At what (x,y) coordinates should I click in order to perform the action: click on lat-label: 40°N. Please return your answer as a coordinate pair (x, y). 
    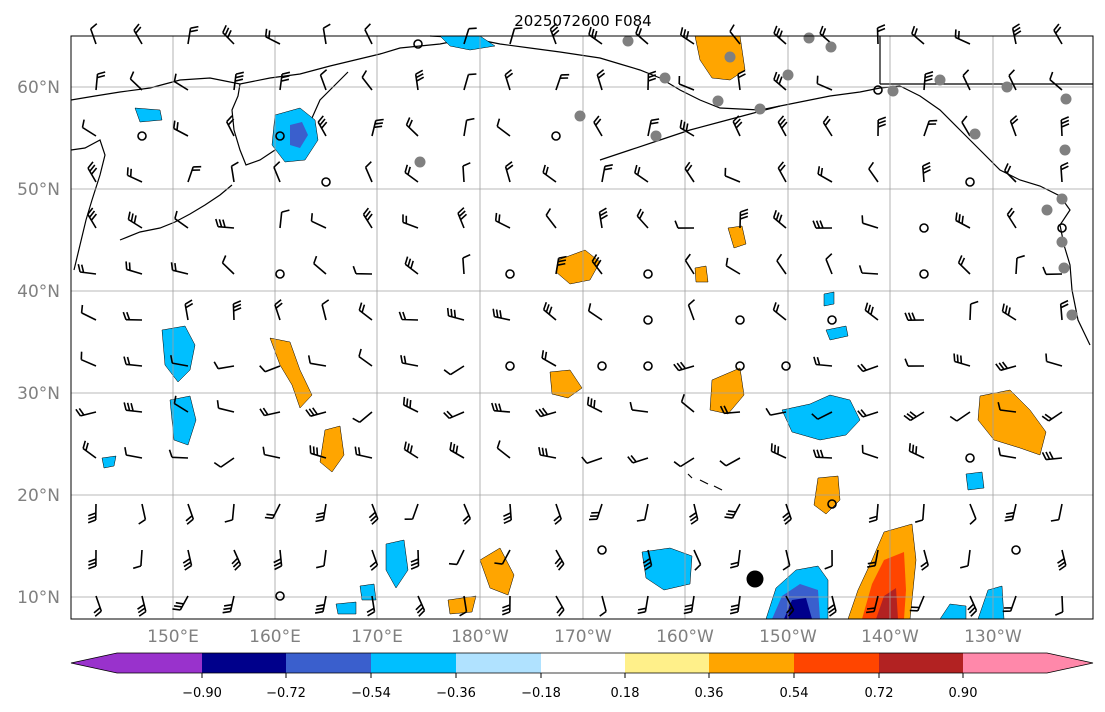
    Looking at the image, I should click on (38, 292).